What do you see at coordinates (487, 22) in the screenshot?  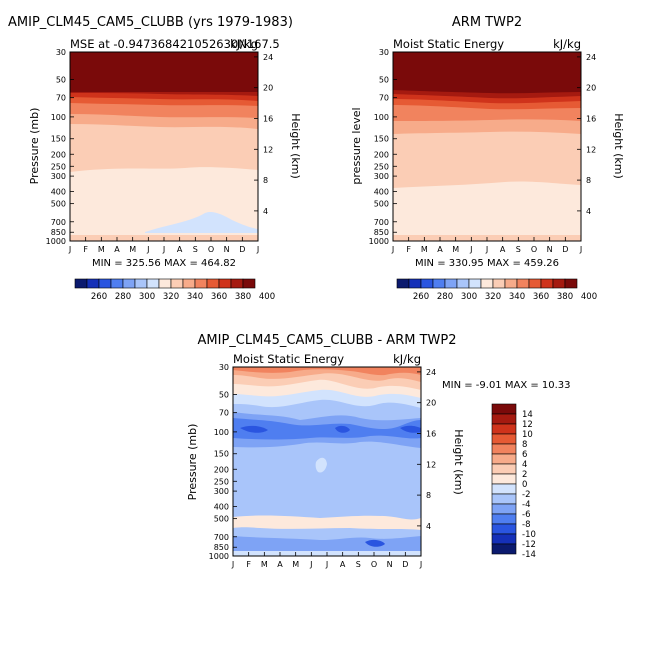 I see `panel2-title: ARM TWP2` at bounding box center [487, 22].